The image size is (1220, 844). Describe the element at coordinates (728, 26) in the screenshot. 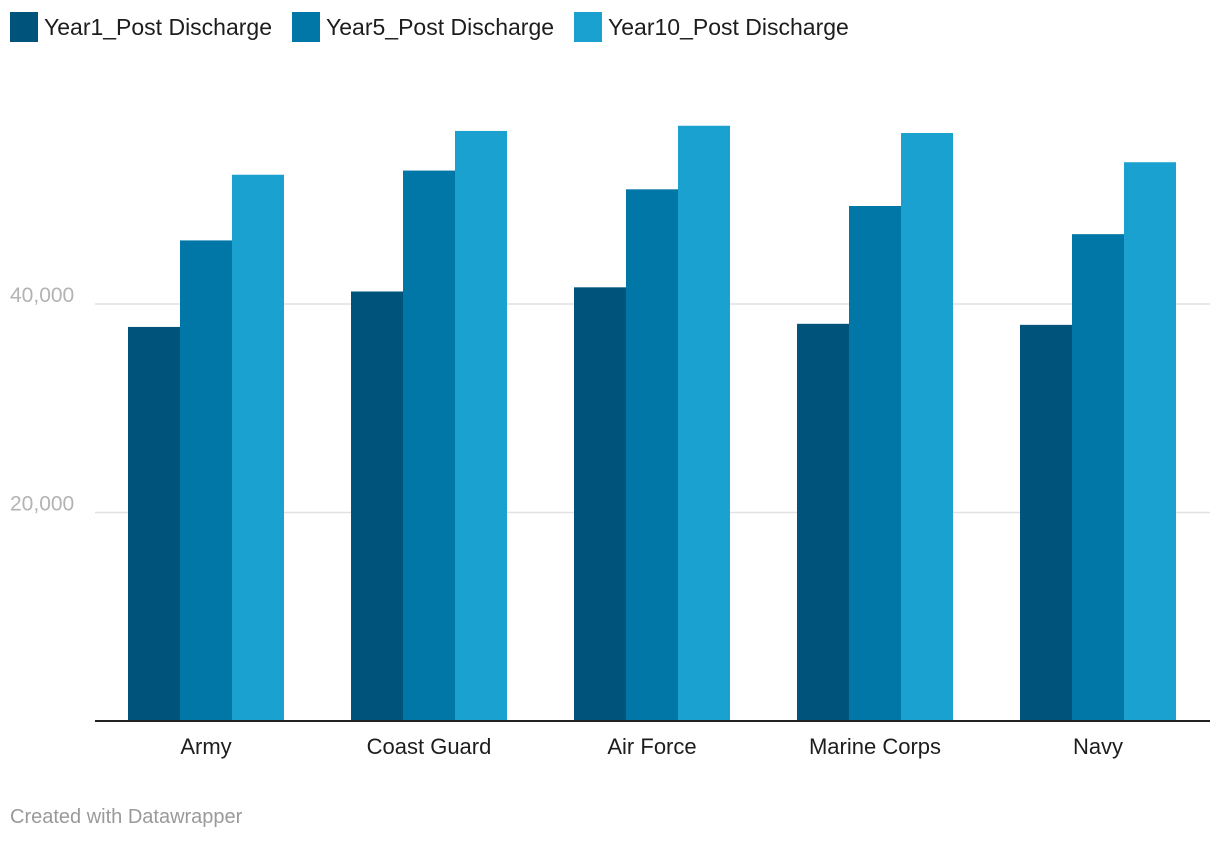

I see `legend-label: Year10_Post Discharge` at that location.